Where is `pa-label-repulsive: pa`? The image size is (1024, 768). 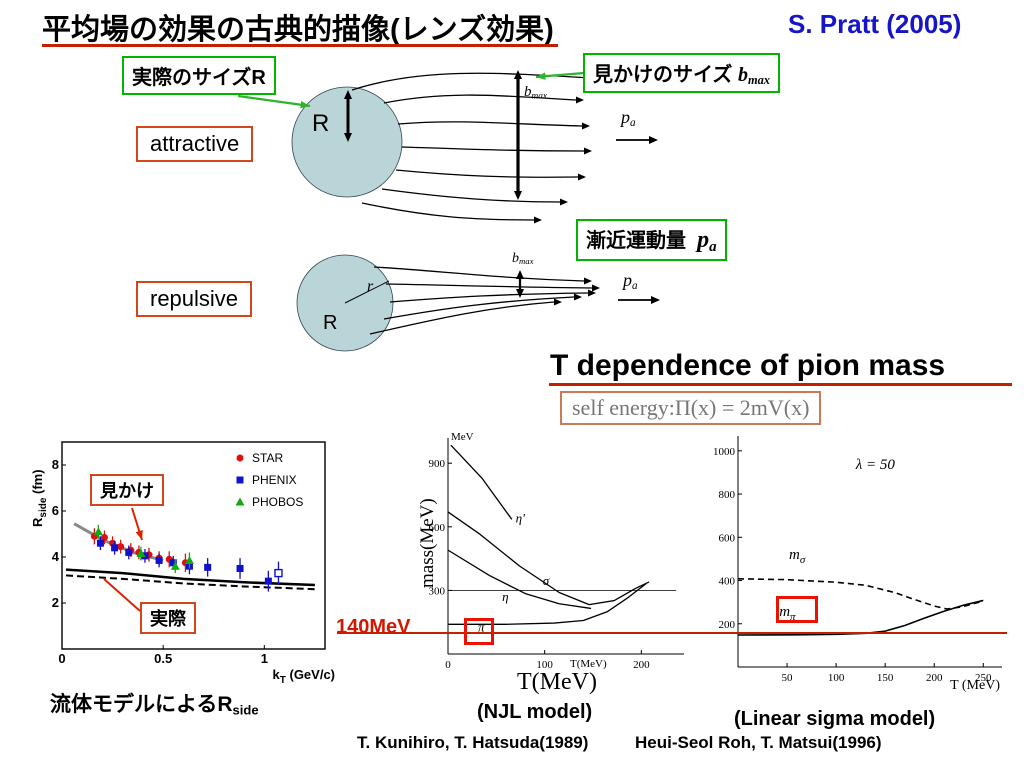
pa-label-repulsive: pa is located at coordinates (630, 281).